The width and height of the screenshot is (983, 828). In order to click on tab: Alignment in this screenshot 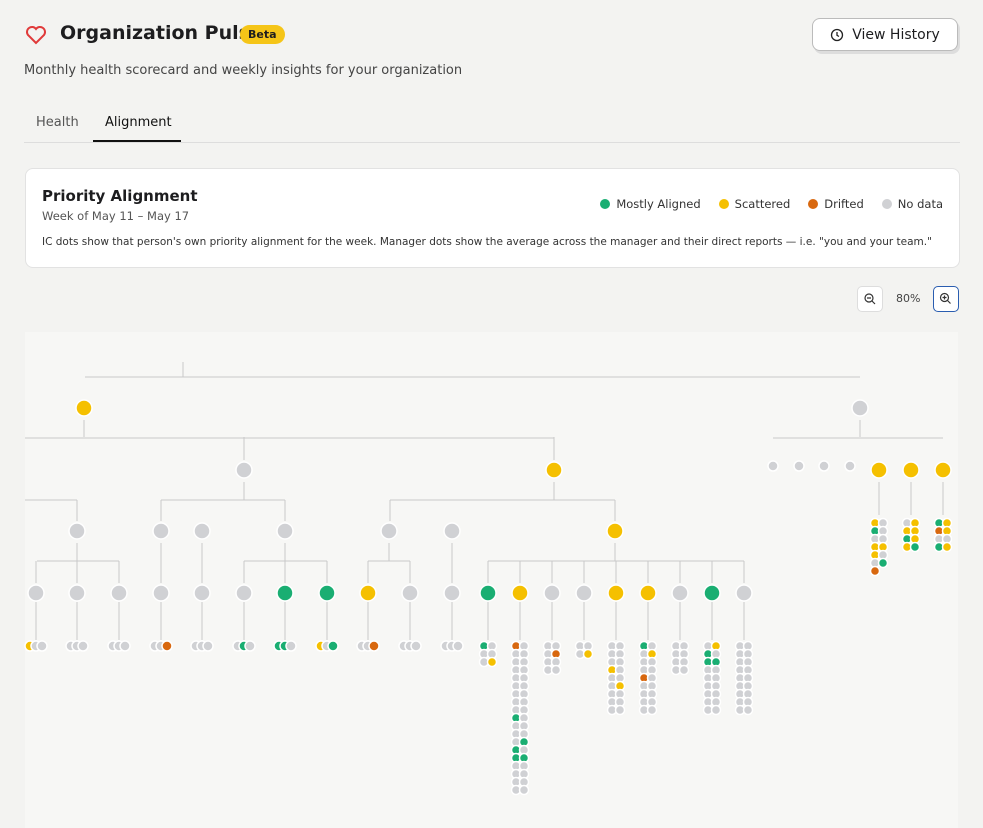, I will do `click(138, 122)`.